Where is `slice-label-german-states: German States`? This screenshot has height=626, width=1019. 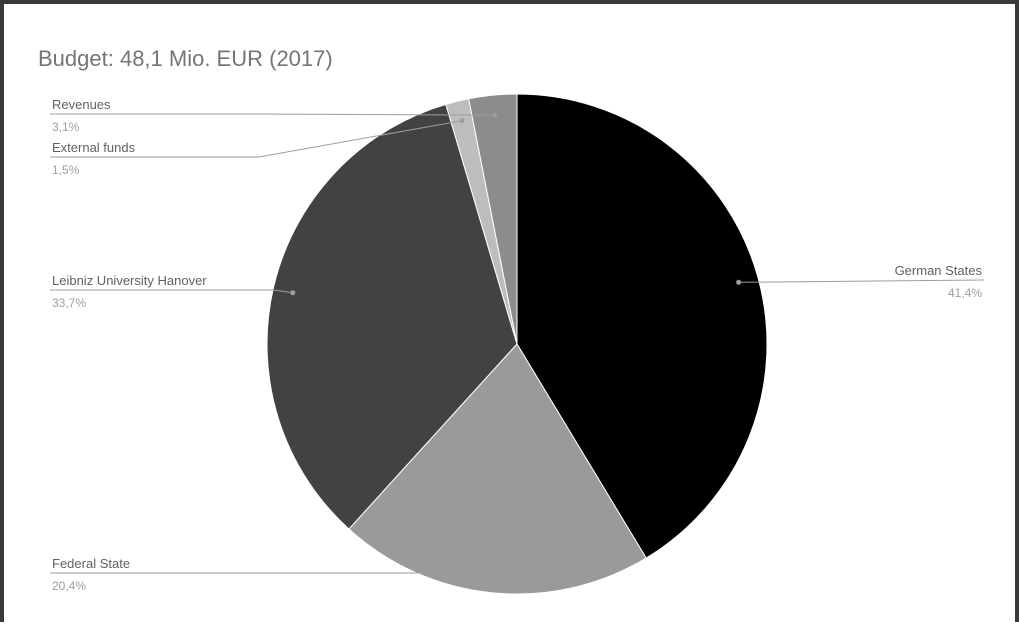
slice-label-german-states: German States is located at coordinates (939, 270).